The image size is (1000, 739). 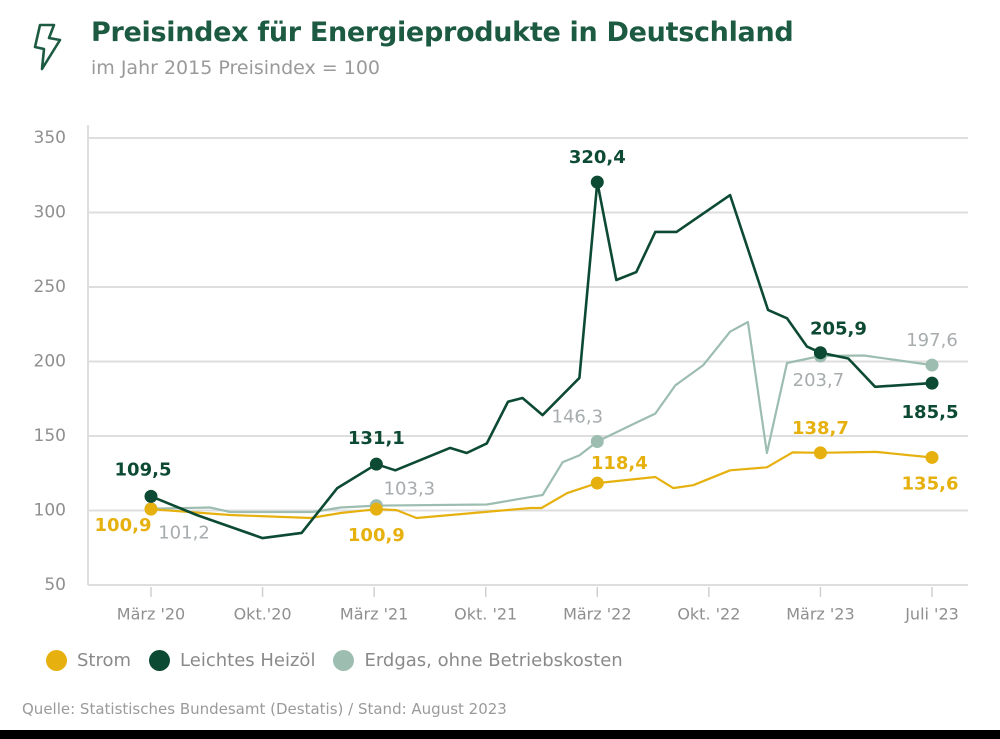 What do you see at coordinates (597, 157) in the screenshot?
I see `data-label: 320,4` at bounding box center [597, 157].